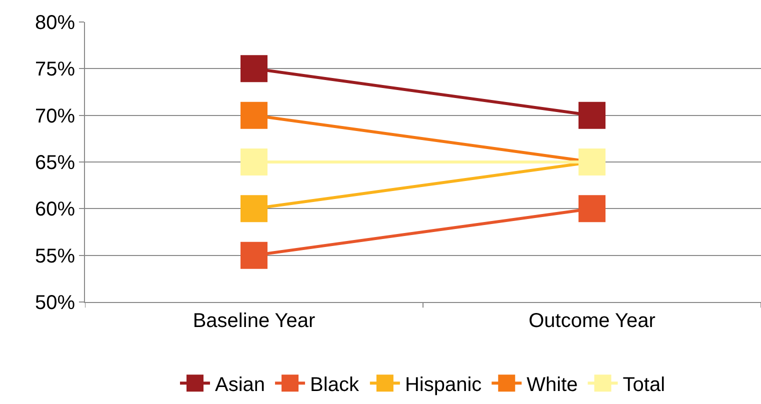  Describe the element at coordinates (644, 385) in the screenshot. I see `legend-label: Total` at that location.